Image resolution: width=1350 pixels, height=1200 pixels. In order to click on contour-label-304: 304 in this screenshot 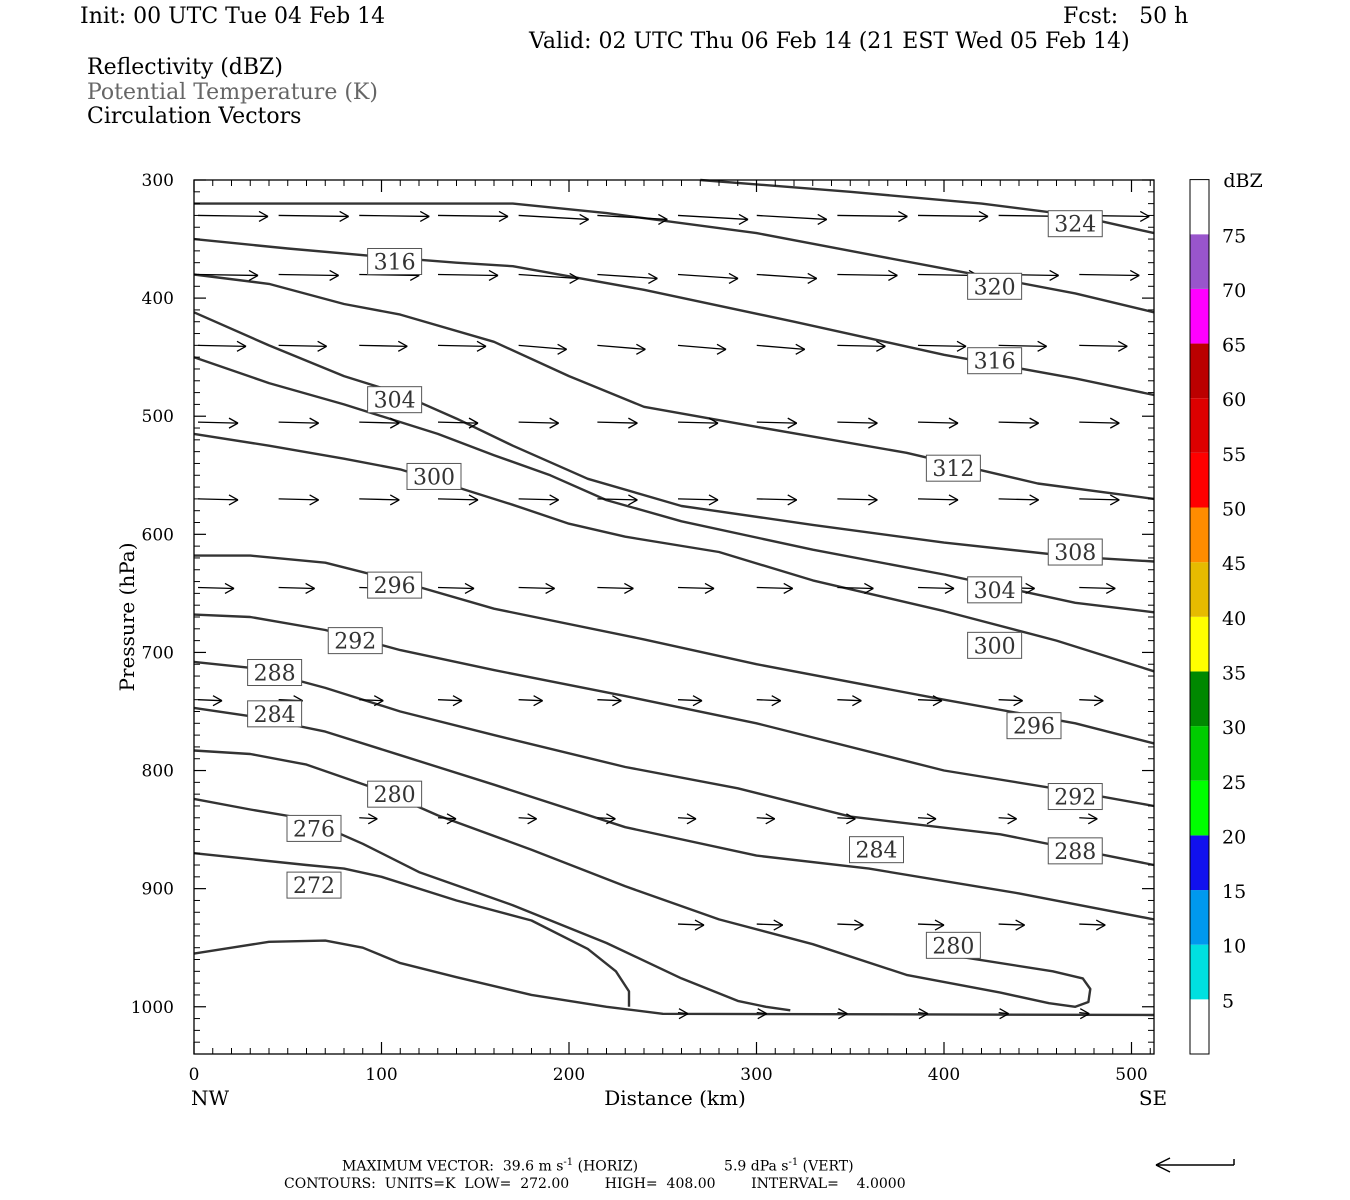, I will do `click(995, 591)`.